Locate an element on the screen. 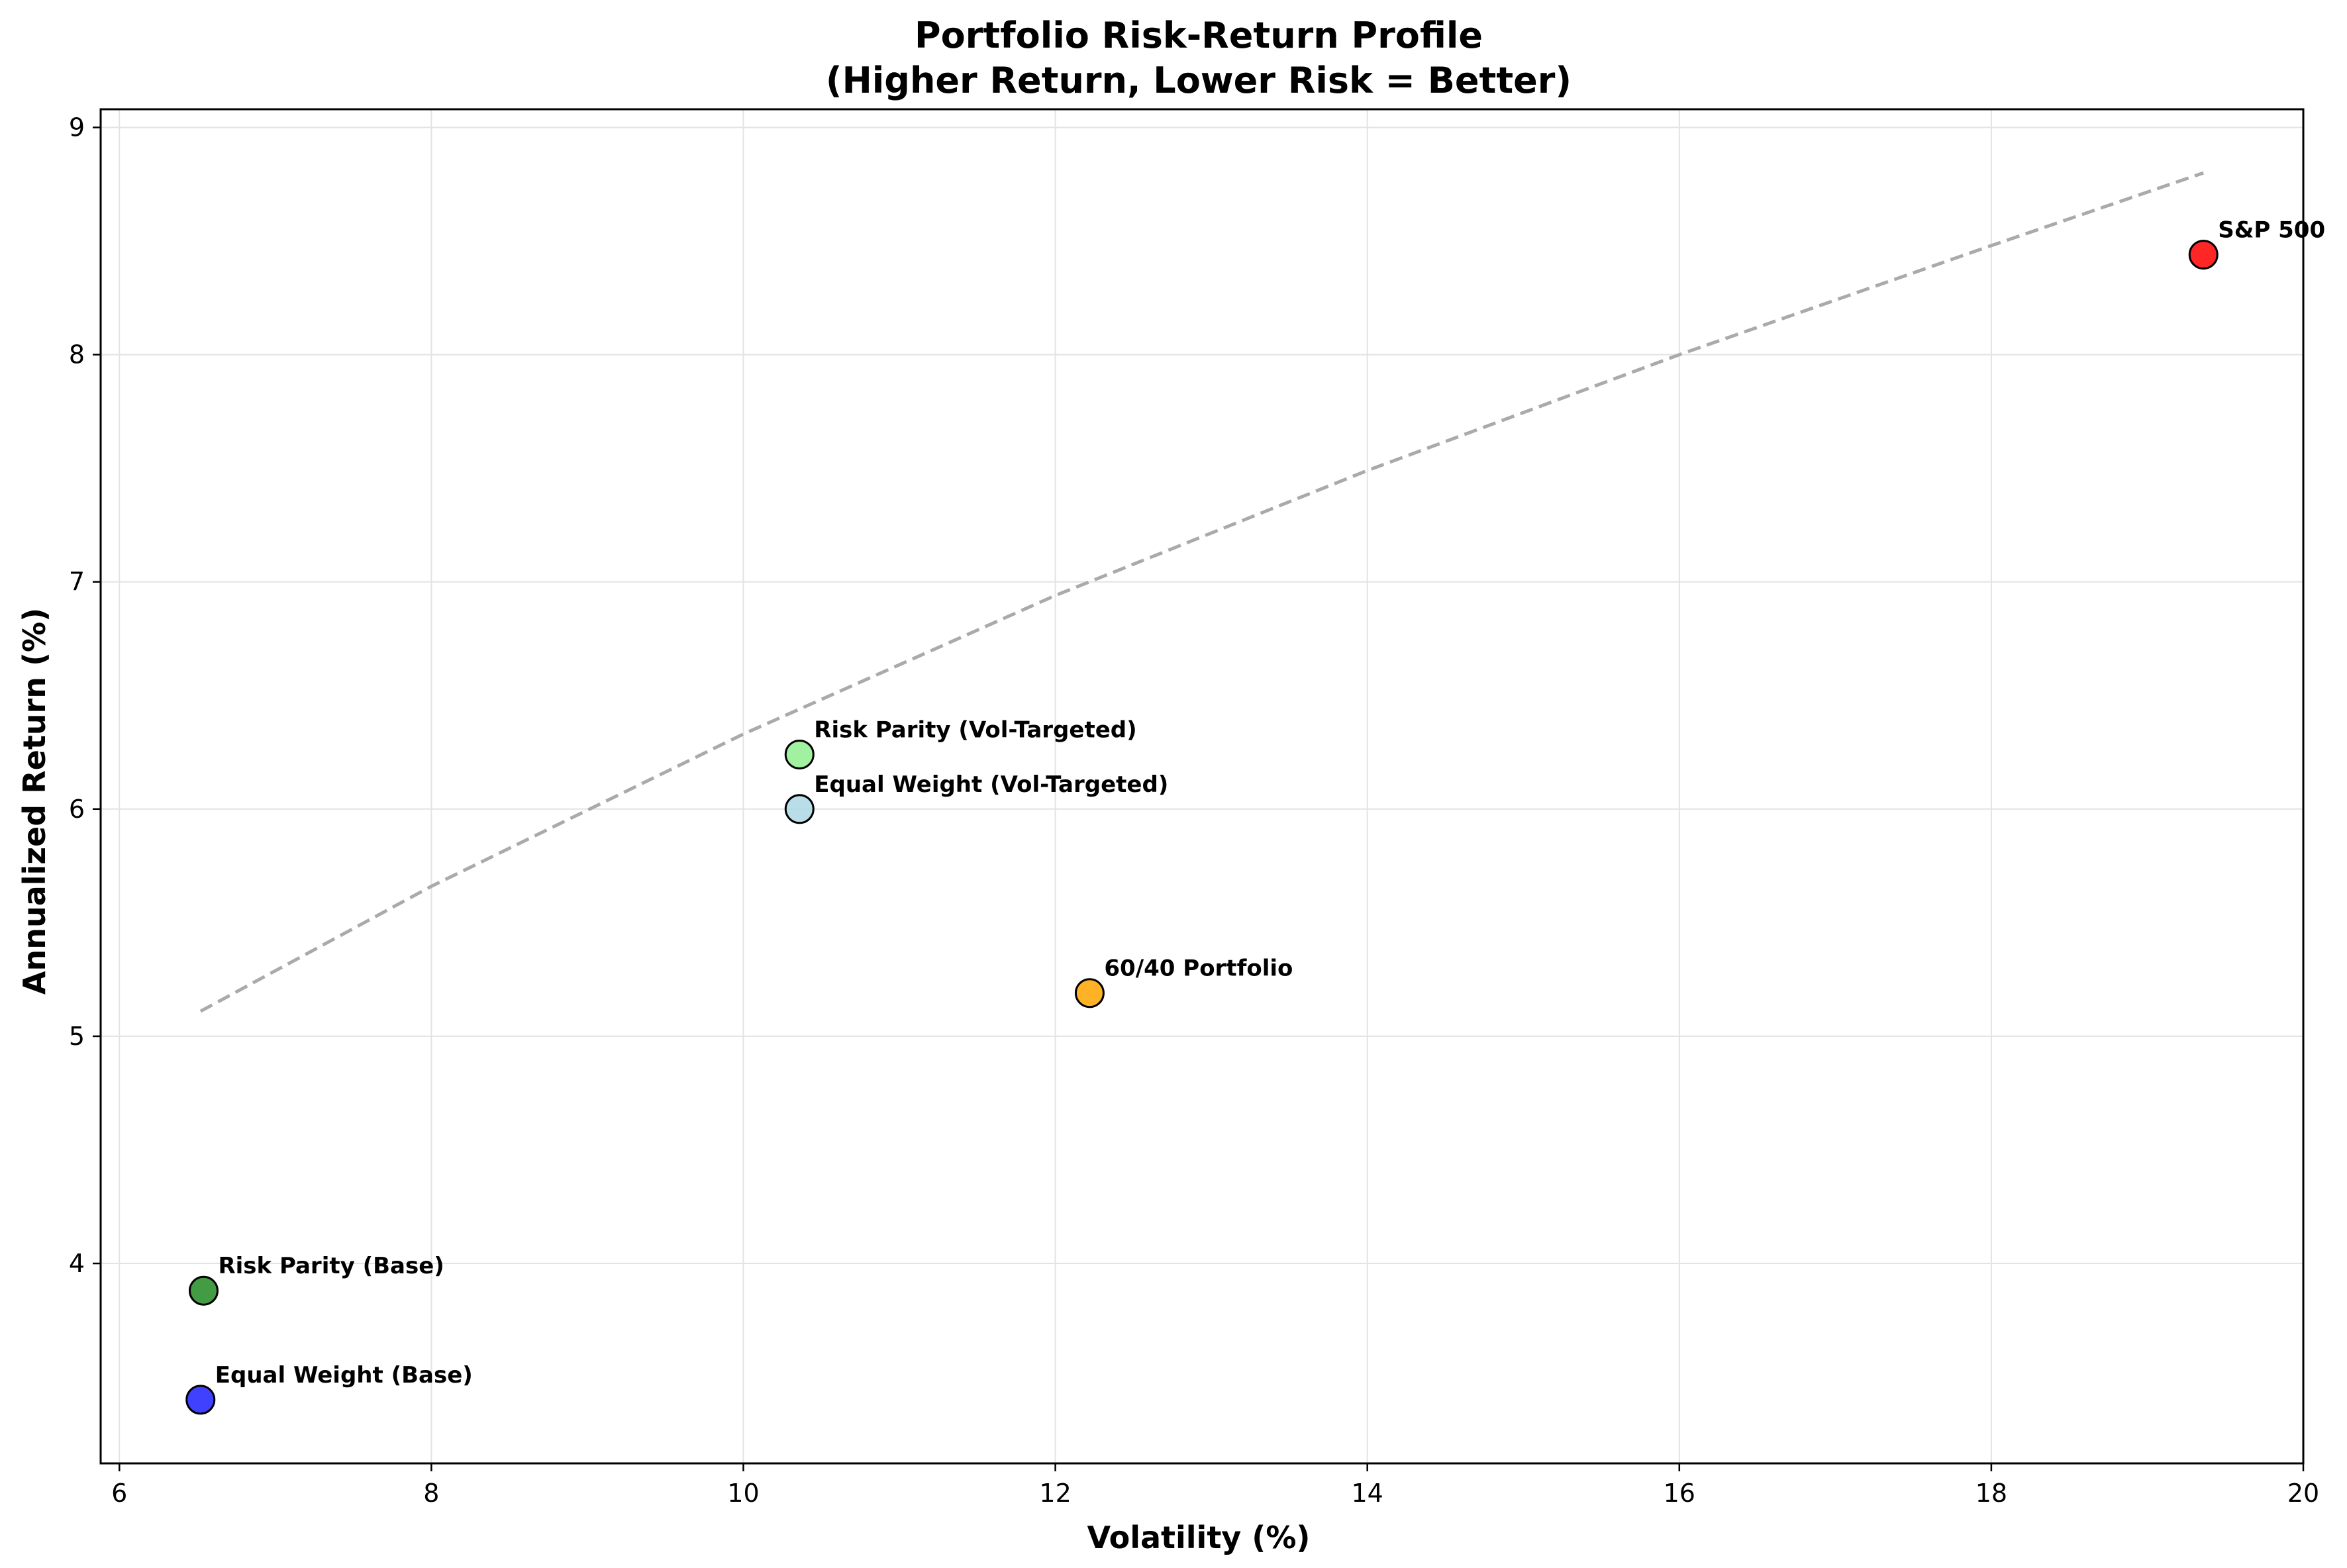 The height and width of the screenshot is (1568, 2347). x-axis-ticks: 6 8 10 12 14 16 18 20 is located at coordinates (1215, 1485).